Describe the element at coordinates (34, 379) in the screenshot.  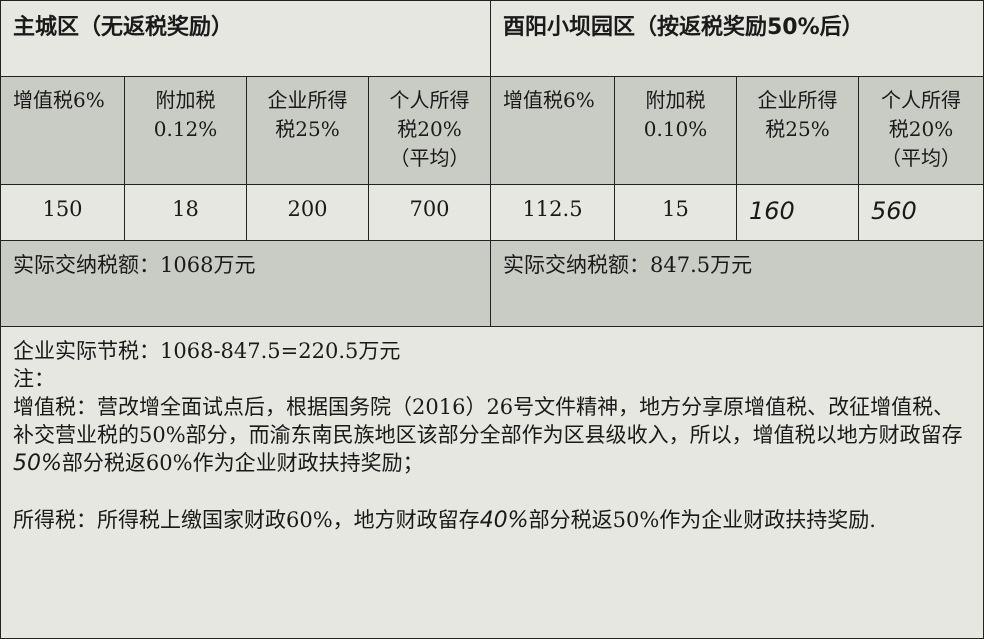
I see `note-label: 注：` at that location.